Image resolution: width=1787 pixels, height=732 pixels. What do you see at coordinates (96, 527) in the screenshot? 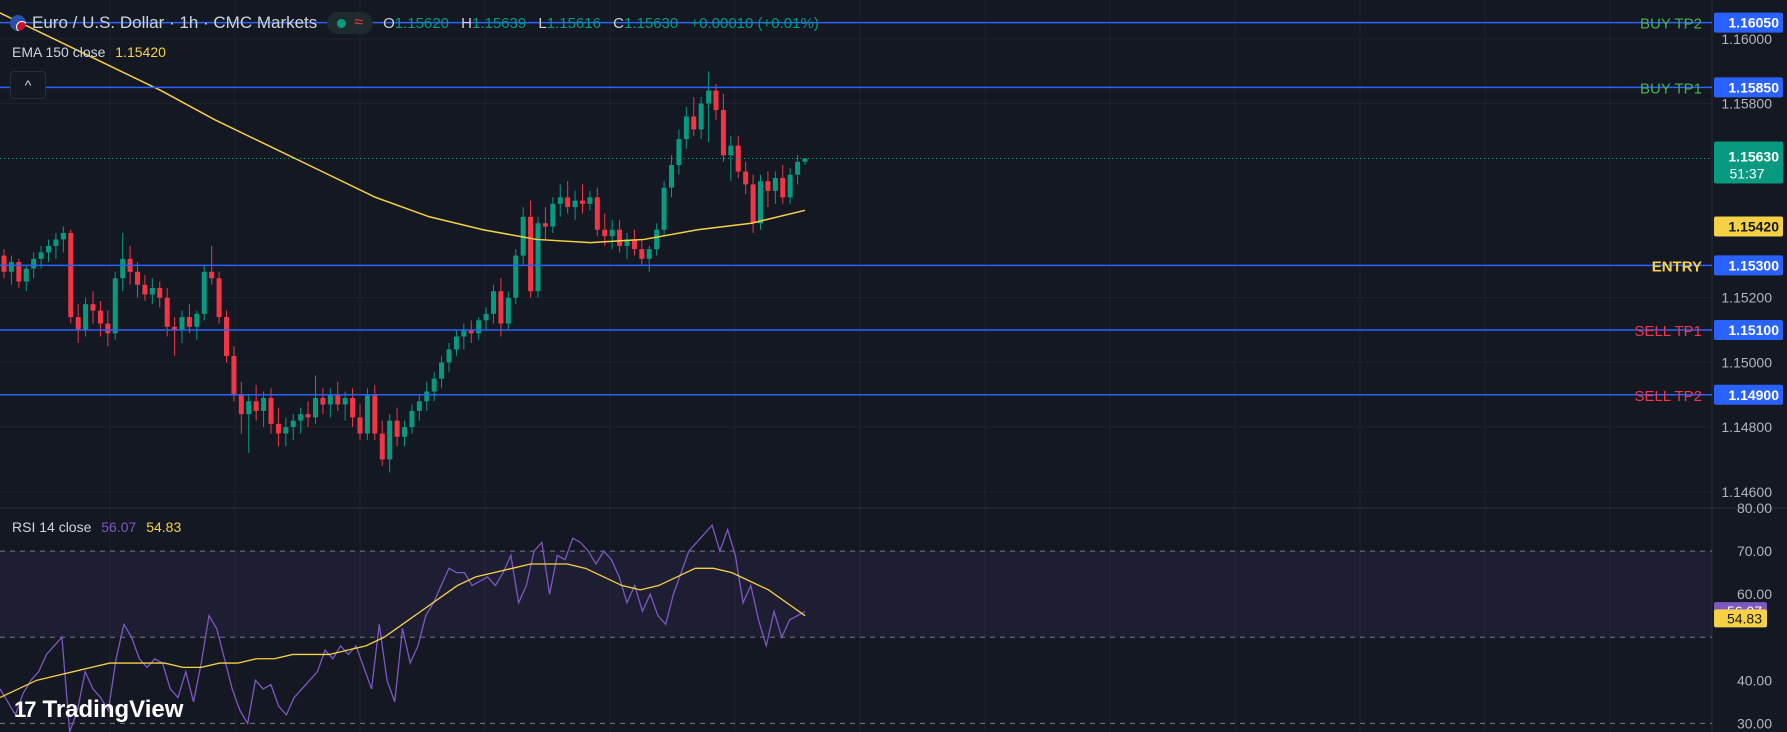
I see `rsi-legend: RSI 14 close 56.07 54.83` at bounding box center [96, 527].